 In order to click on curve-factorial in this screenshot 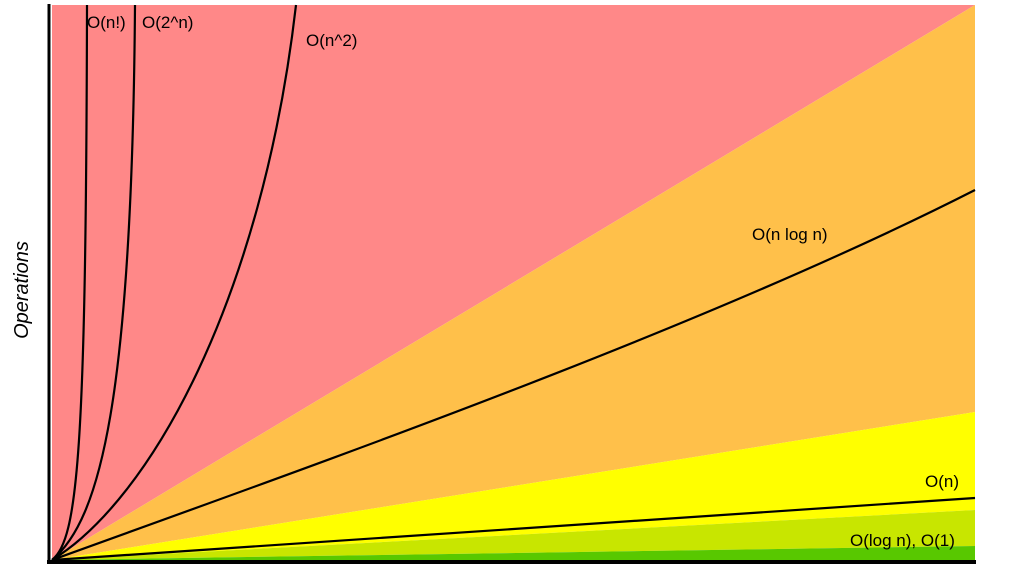, I will do `click(70, 282)`.